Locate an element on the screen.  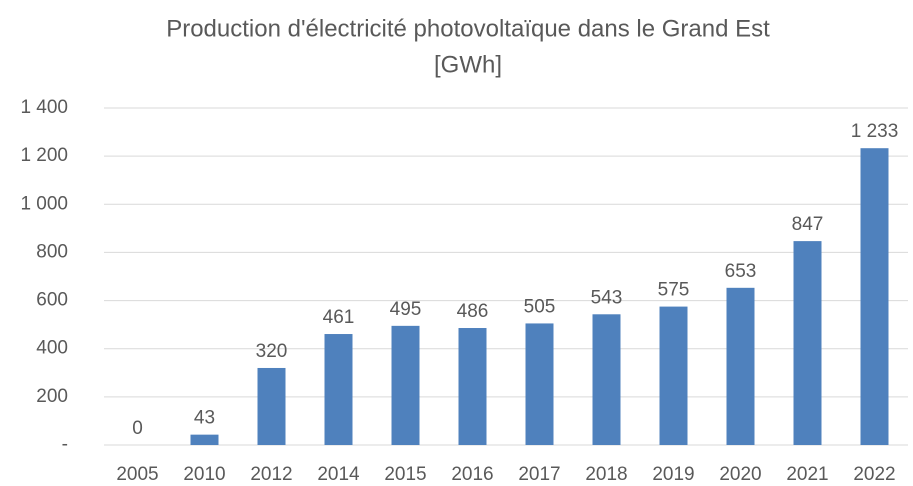
value-label: 505 is located at coordinates (540, 306).